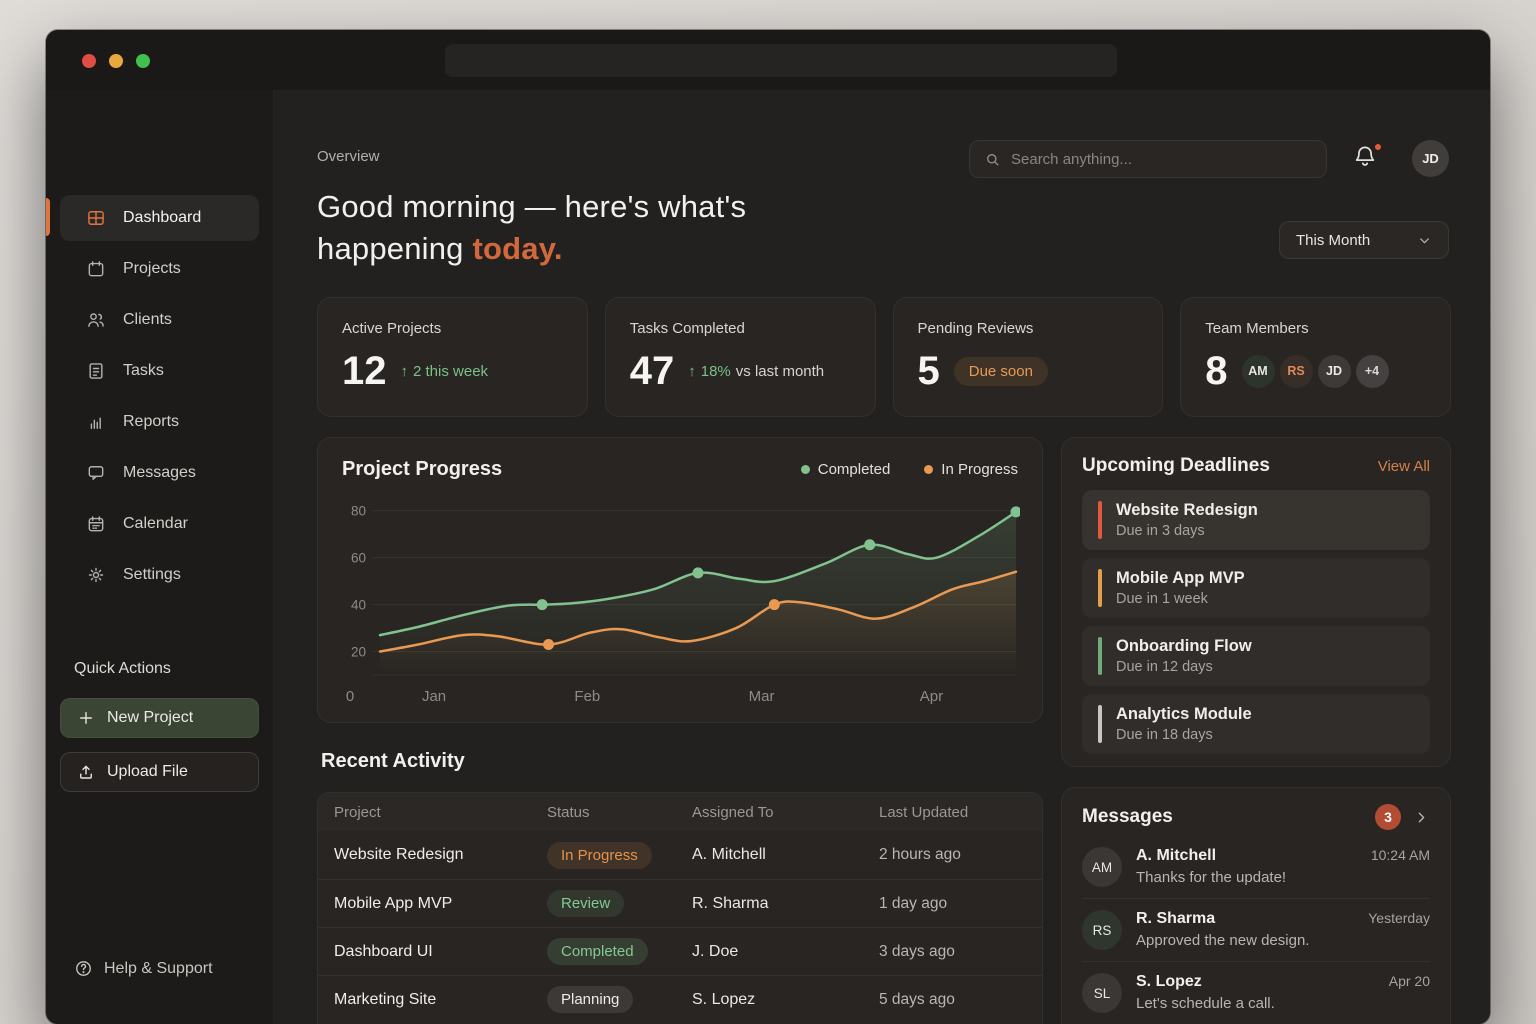 The image size is (1536, 1024). I want to click on stat-value: 47, so click(652, 371).